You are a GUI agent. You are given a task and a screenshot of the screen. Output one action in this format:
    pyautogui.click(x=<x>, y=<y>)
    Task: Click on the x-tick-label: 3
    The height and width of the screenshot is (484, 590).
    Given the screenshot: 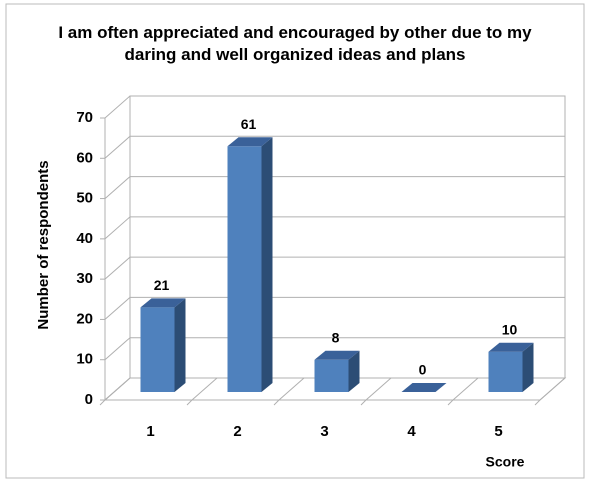 What is the action you would take?
    pyautogui.click(x=324, y=431)
    